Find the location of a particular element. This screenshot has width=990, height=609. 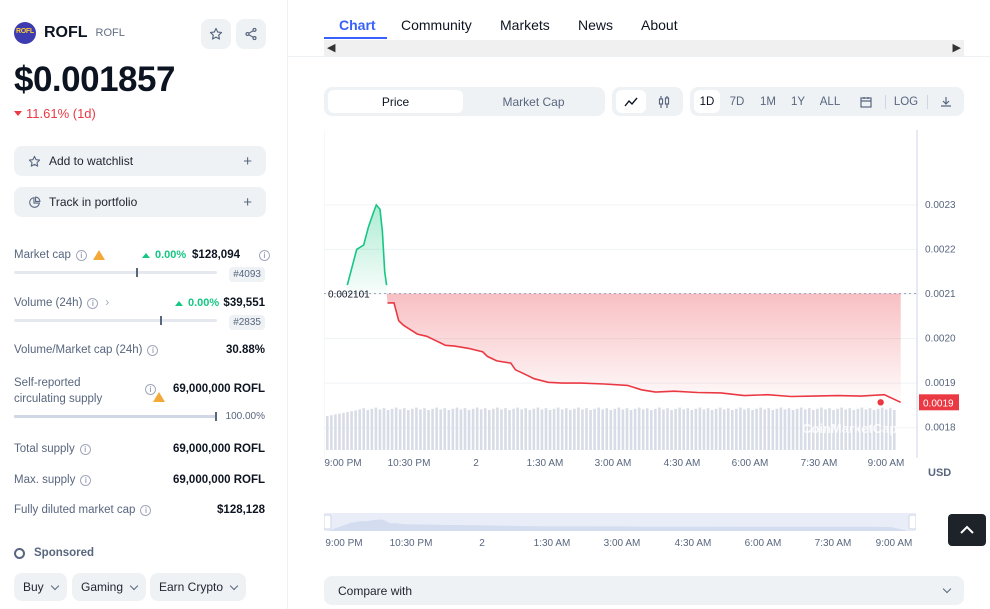

chart-navigator is located at coordinates (620, 522).